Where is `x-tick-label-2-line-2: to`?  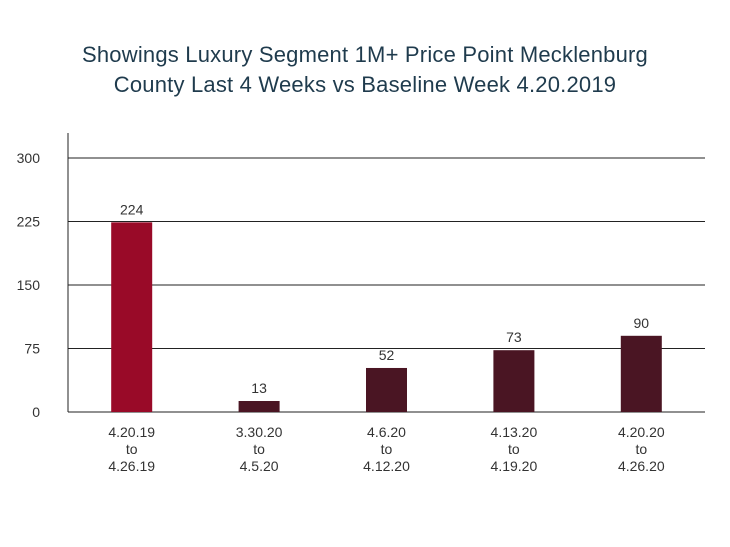 x-tick-label-2-line-2: to is located at coordinates (259, 449).